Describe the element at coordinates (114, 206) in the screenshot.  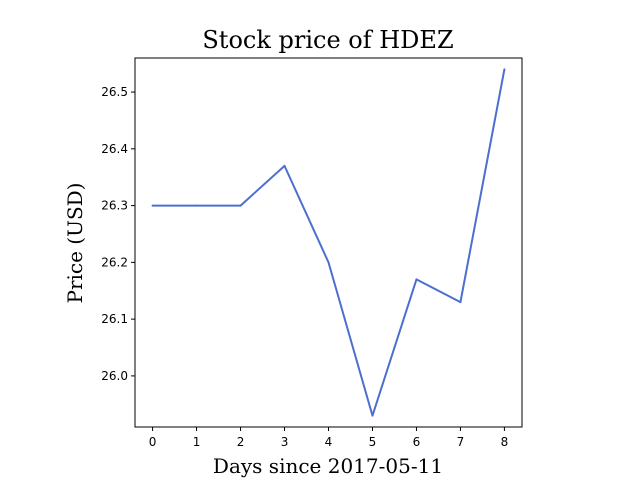
I see `y-tick-label: 26.3` at that location.